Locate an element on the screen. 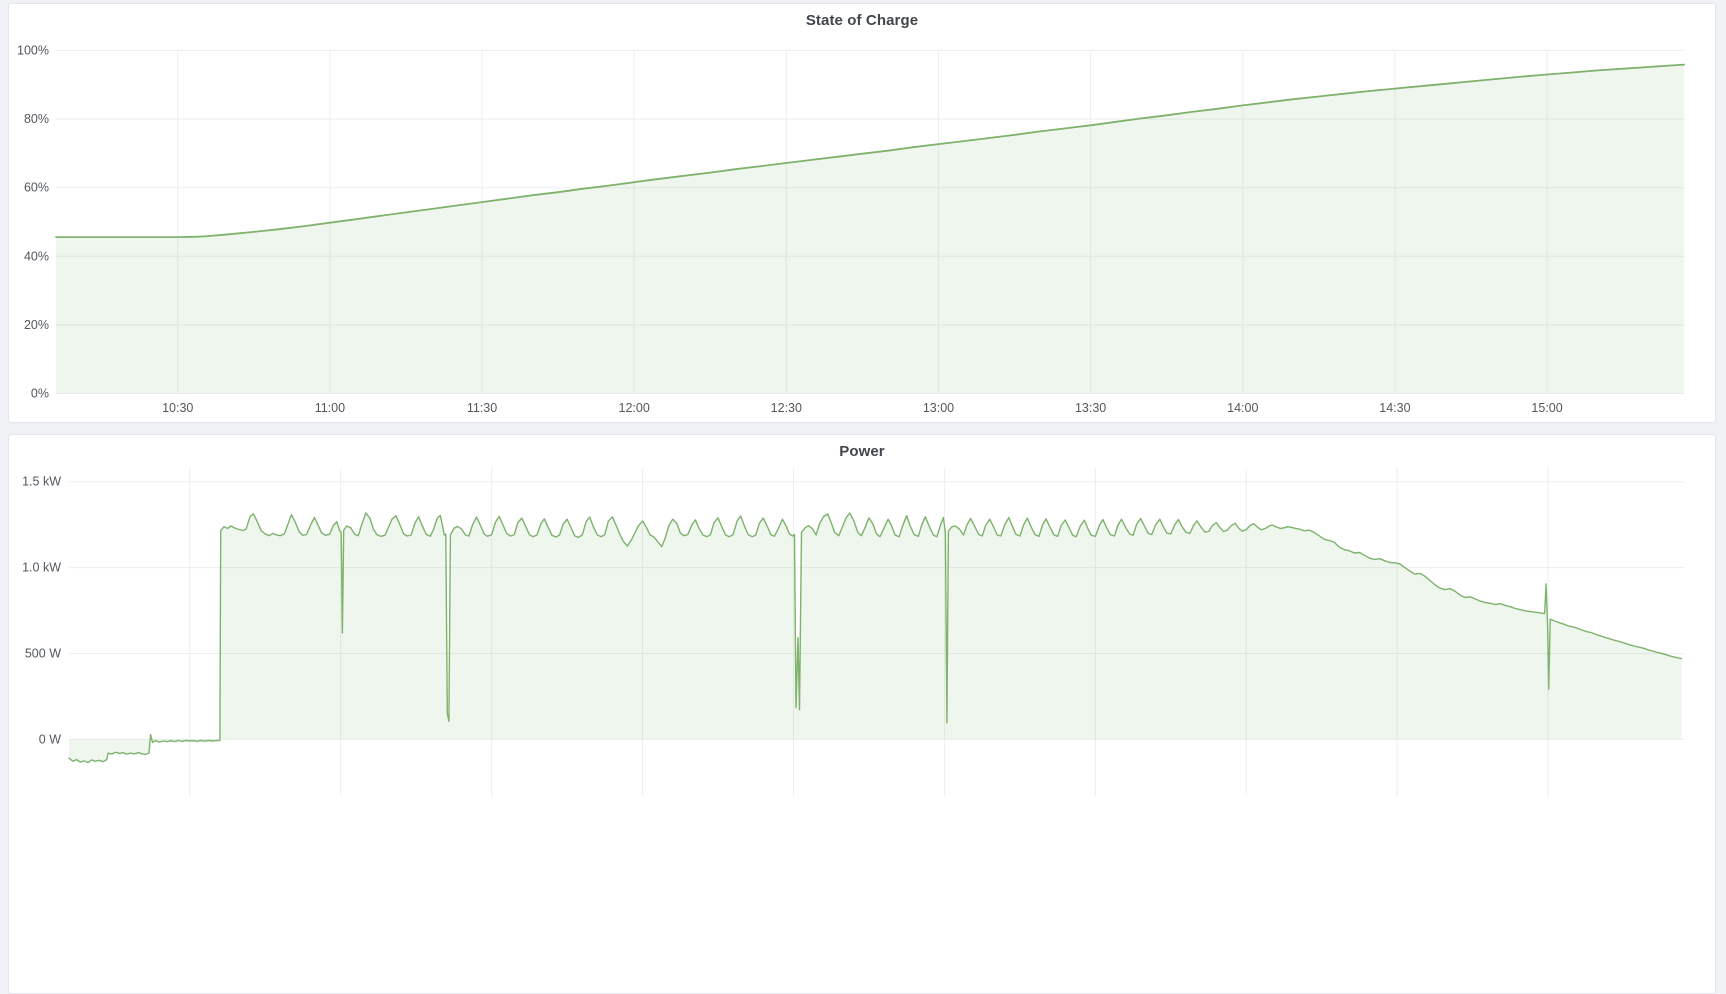  x-tick-label: 14:00 is located at coordinates (1242, 408).